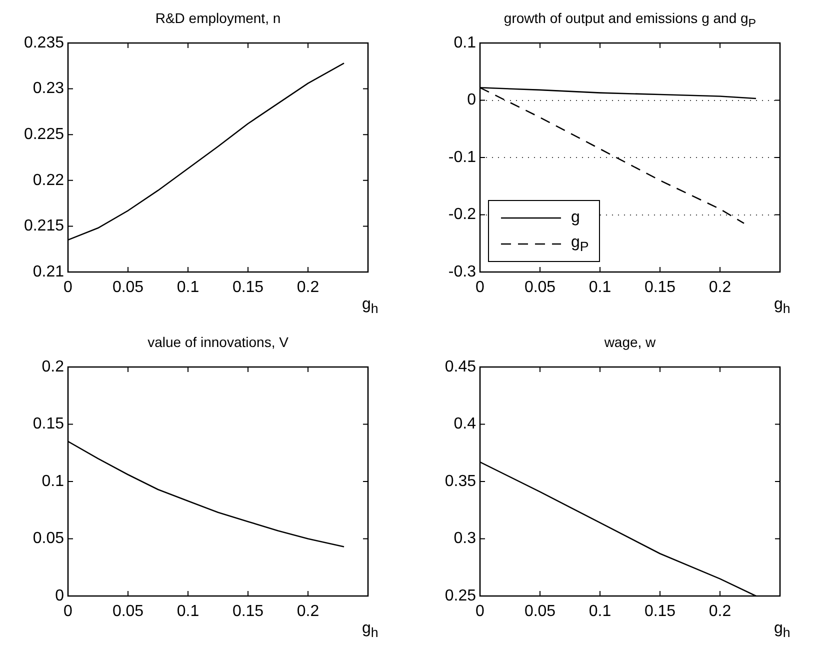  What do you see at coordinates (462, 157) in the screenshot?
I see `y-tick-label: -0.1` at bounding box center [462, 157].